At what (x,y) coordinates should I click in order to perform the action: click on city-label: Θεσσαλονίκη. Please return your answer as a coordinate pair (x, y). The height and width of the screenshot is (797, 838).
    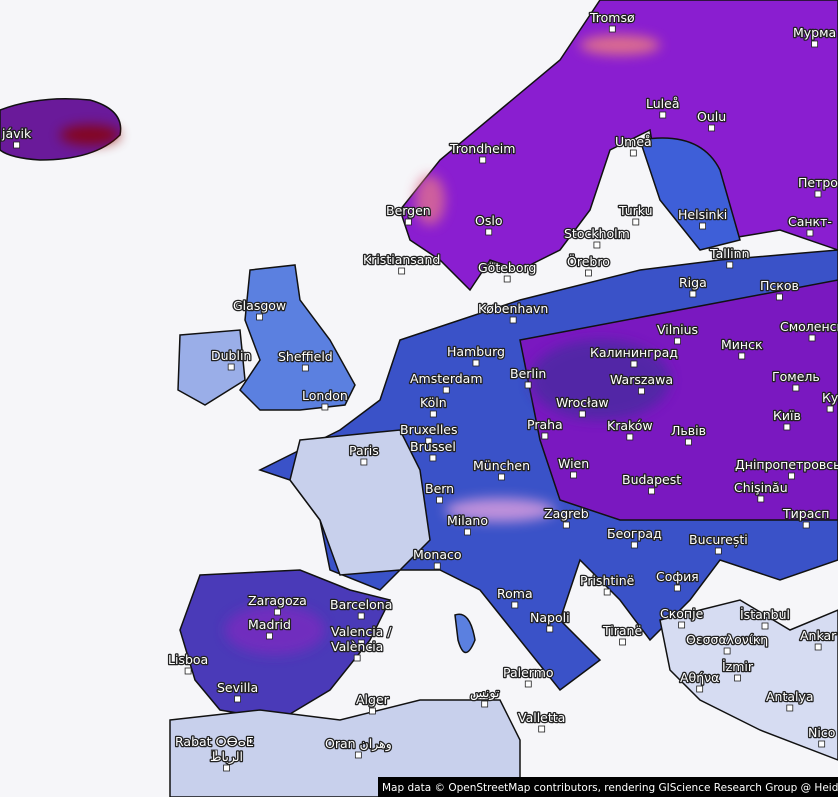
    Looking at the image, I should click on (727, 639).